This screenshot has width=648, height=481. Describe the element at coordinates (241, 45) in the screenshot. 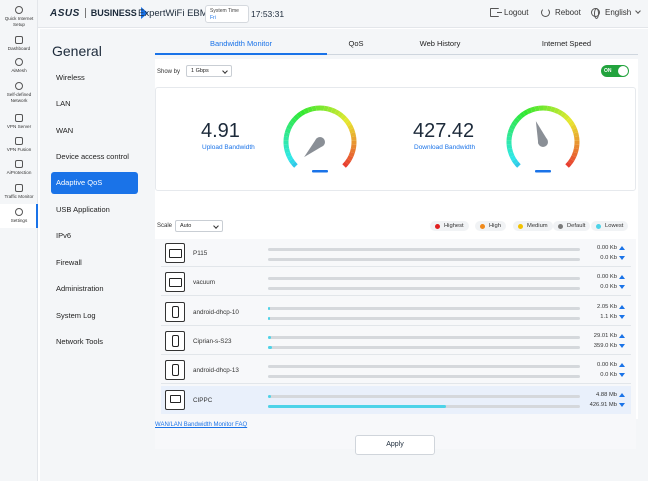

I see `tab-bandwidth-monitor: Bandwidth Monitor` at that location.